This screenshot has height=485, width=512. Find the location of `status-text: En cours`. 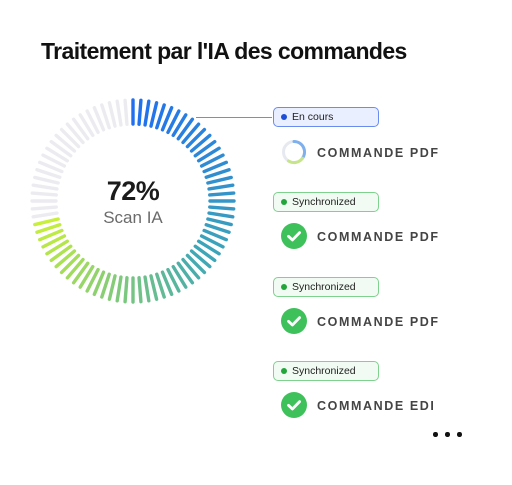

status-text: En cours is located at coordinates (313, 117).